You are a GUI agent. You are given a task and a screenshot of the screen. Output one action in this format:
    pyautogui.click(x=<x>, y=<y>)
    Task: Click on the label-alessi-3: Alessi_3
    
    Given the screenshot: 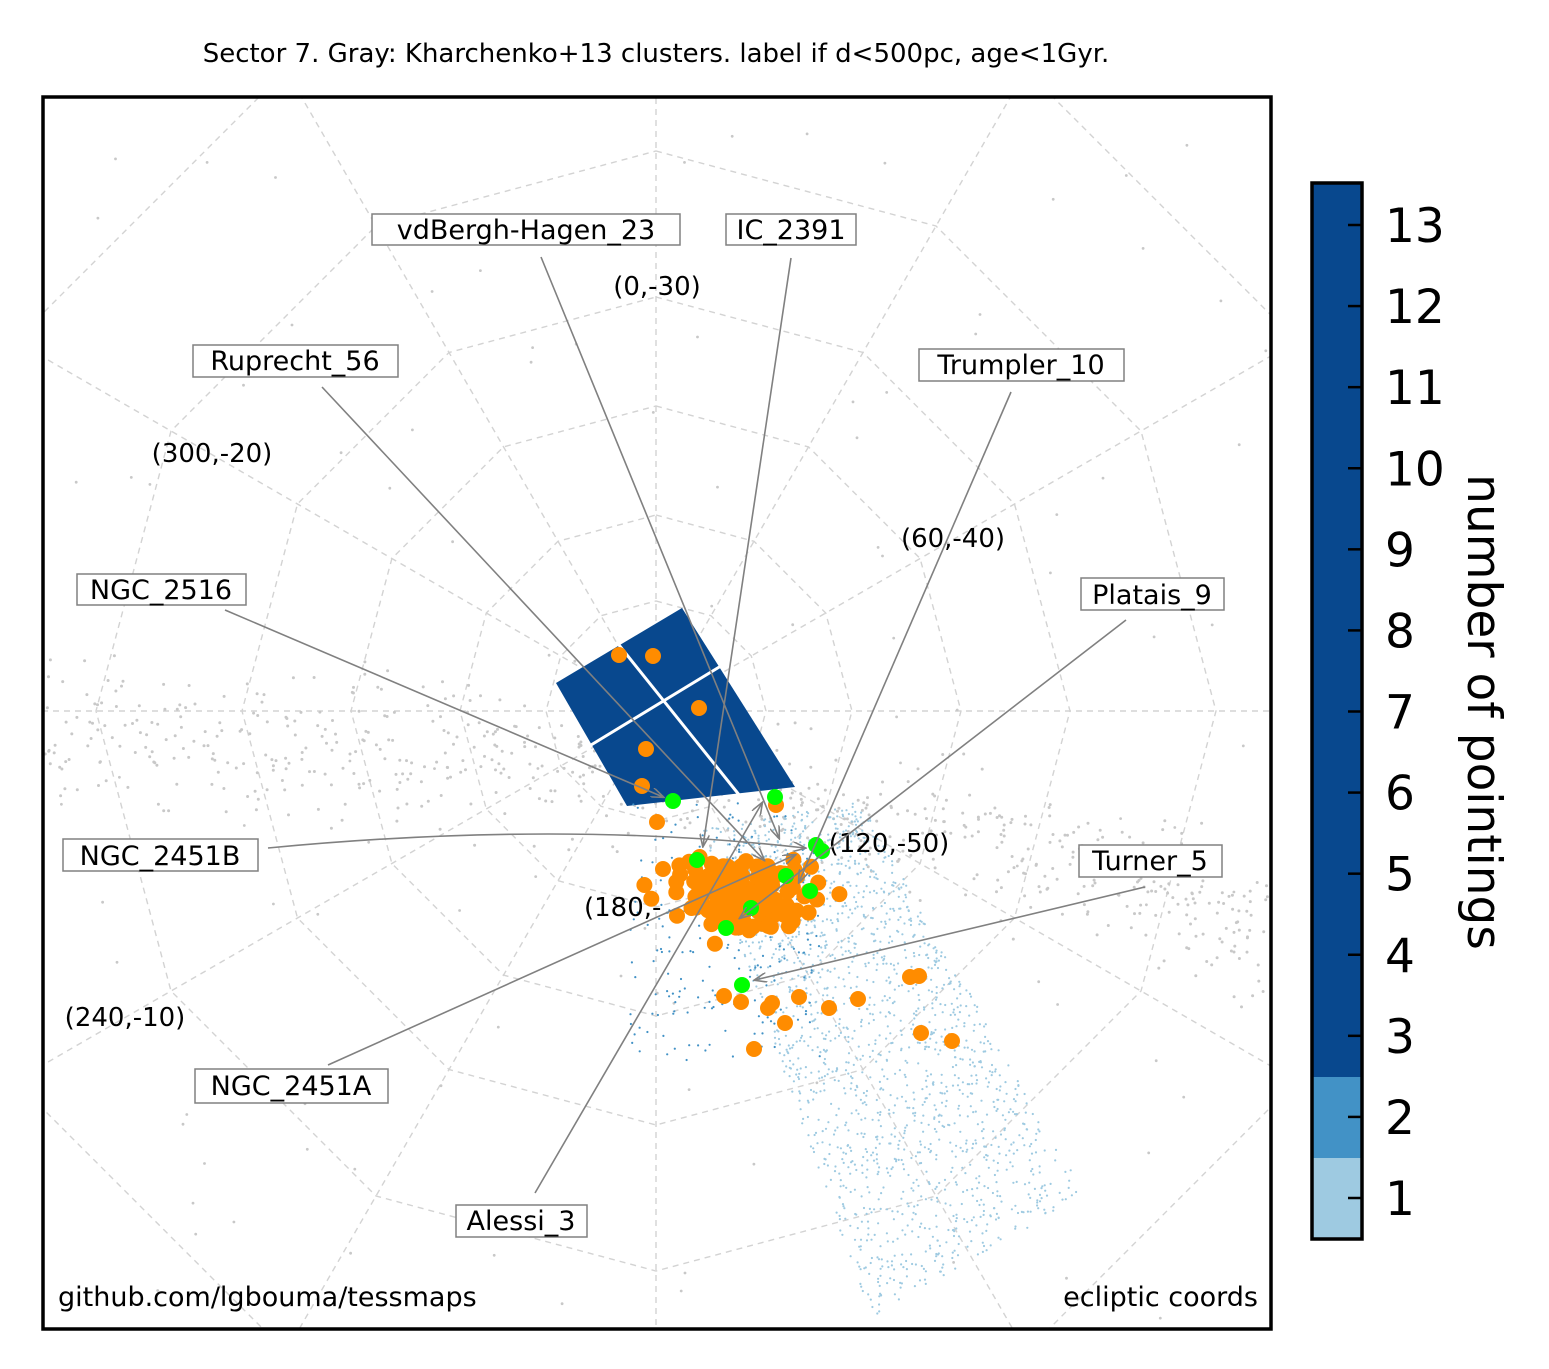 What is the action you would take?
    pyautogui.click(x=521, y=1221)
    